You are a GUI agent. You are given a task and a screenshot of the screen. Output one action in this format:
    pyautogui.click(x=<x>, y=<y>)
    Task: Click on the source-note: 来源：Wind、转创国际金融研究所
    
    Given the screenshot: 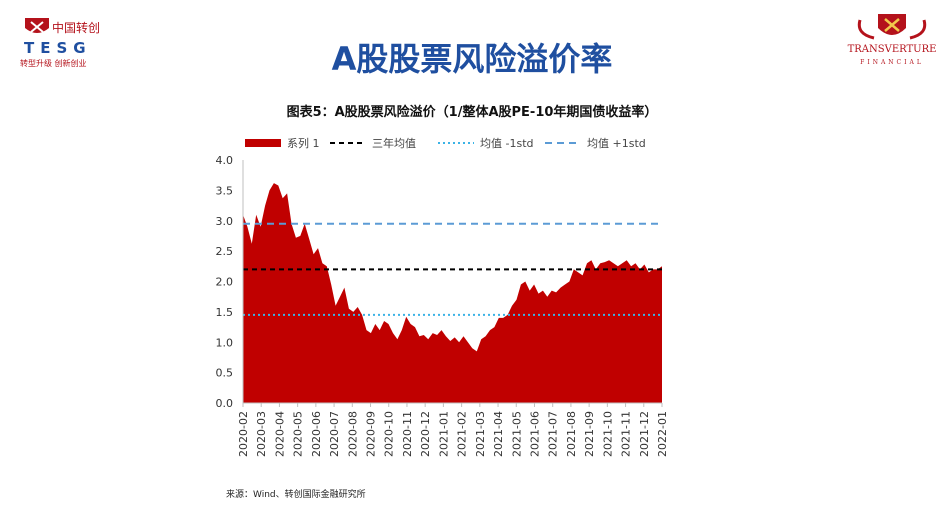 What is the action you would take?
    pyautogui.click(x=296, y=495)
    